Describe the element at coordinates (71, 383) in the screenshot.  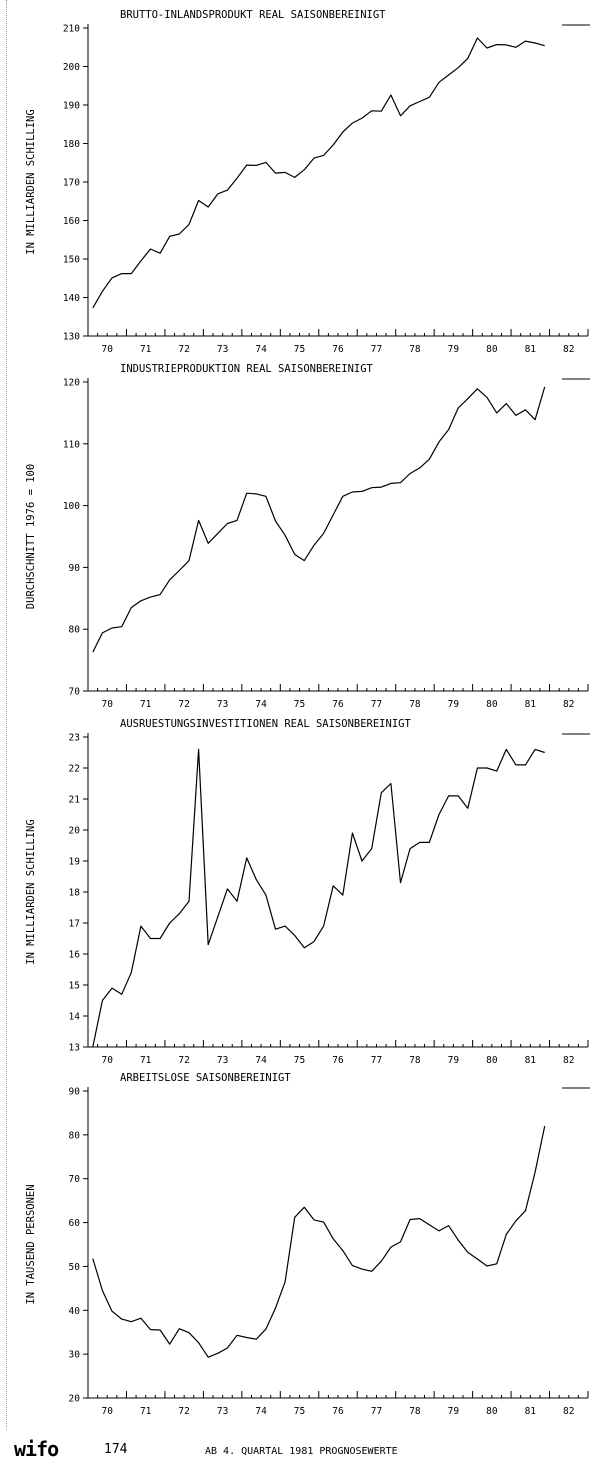
I see `y-tick-label: 120` at that location.